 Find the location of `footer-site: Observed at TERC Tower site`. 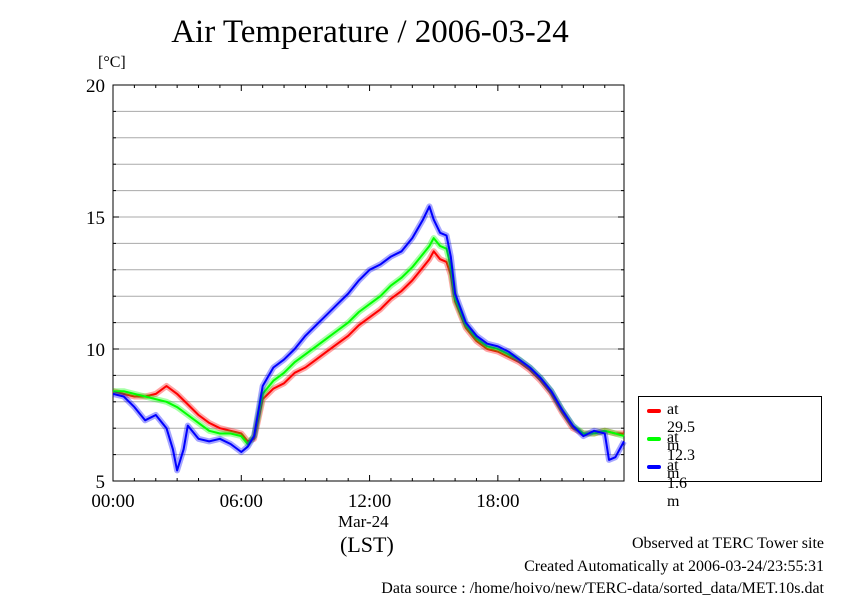

footer-site: Observed at TERC Tower site is located at coordinates (727, 543).